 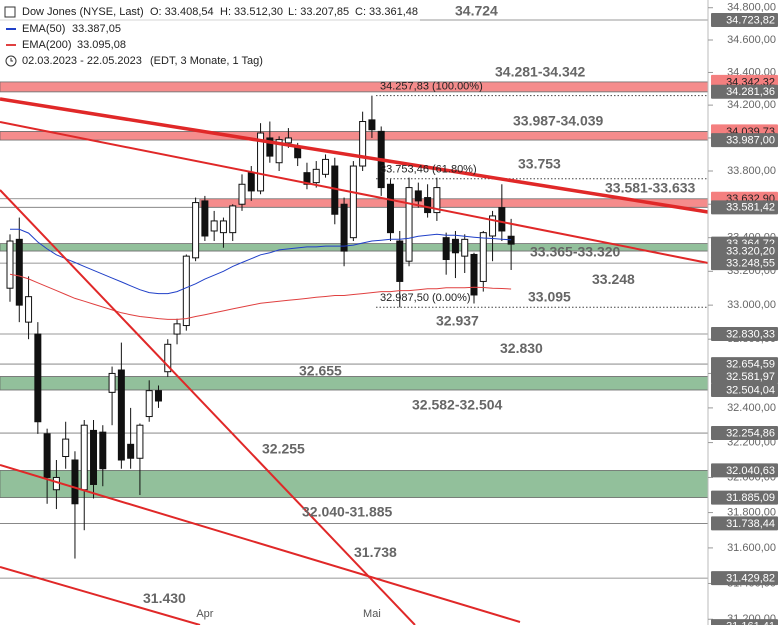 What do you see at coordinates (182, 12) in the screenshot?
I see `ohlc-open: O: 33.408,54` at bounding box center [182, 12].